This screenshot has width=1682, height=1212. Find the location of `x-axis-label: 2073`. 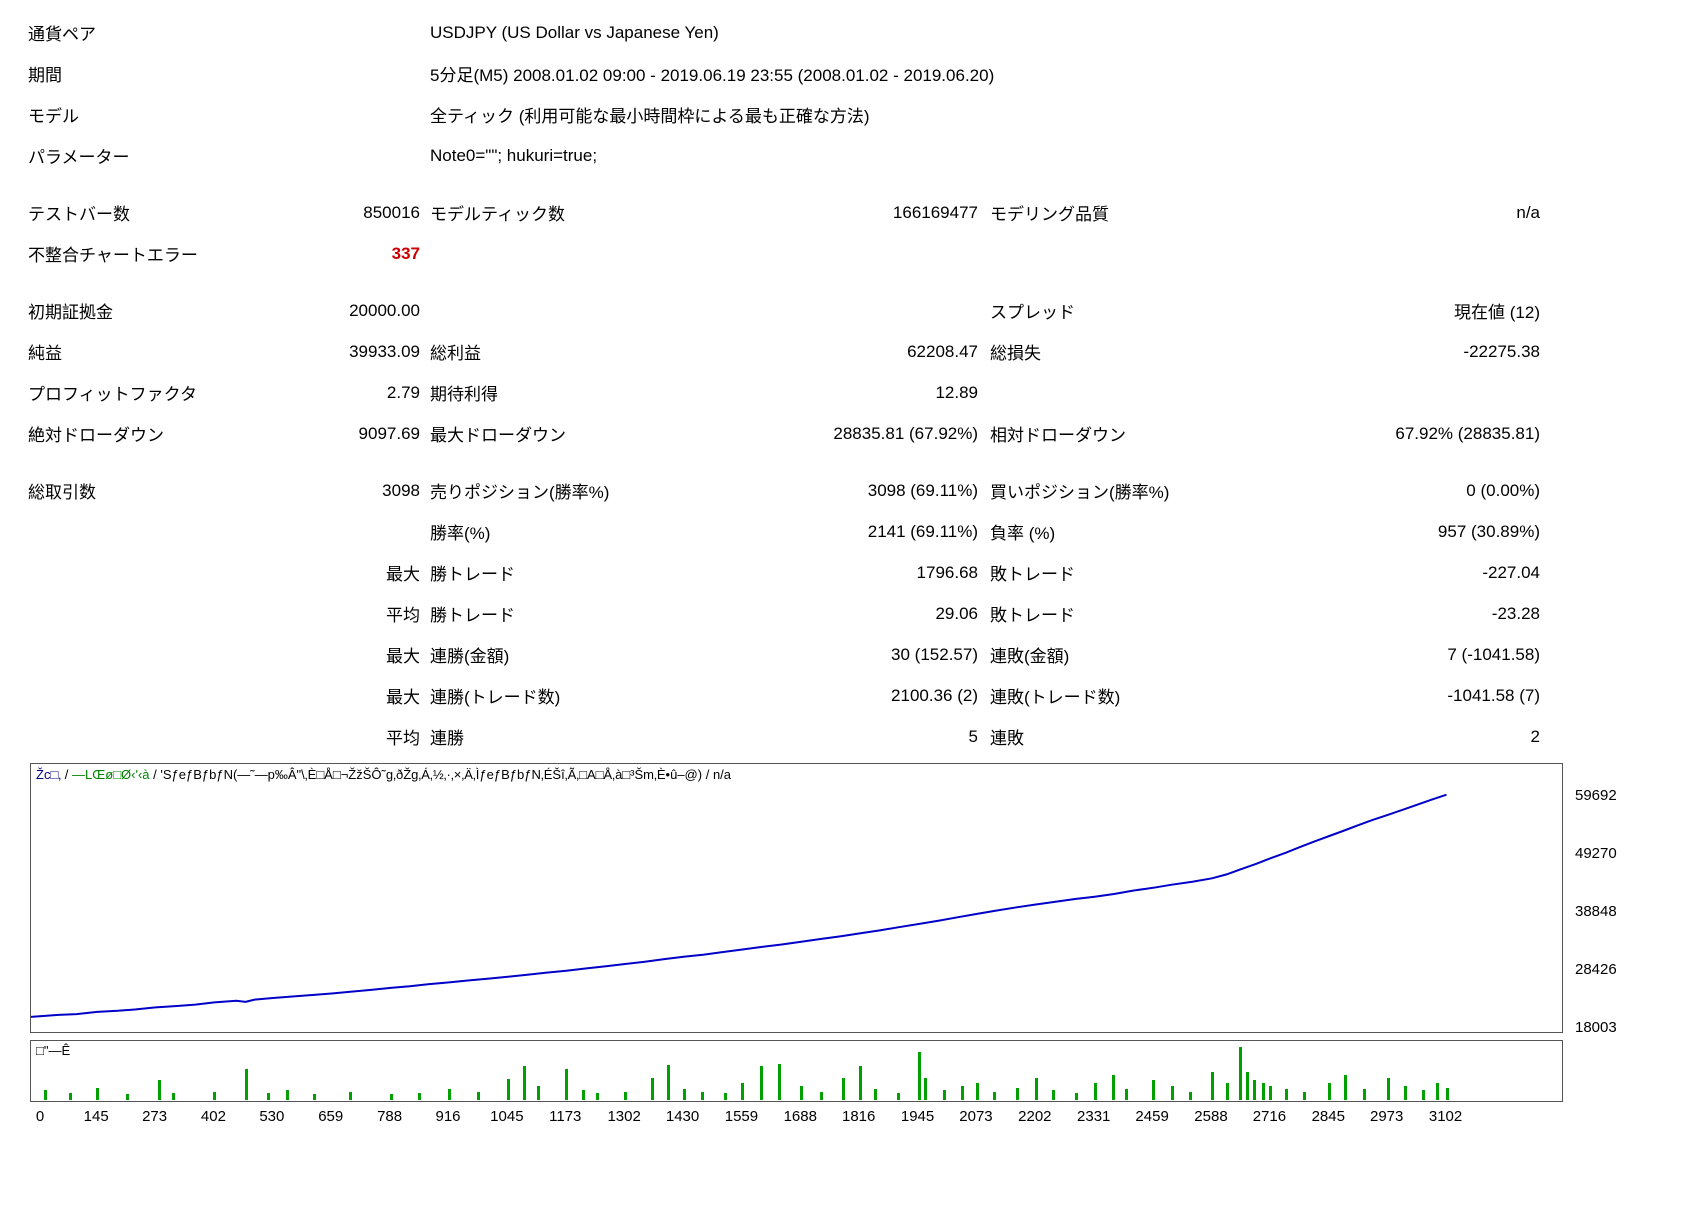

x-axis-label: 2073 is located at coordinates (976, 1116).